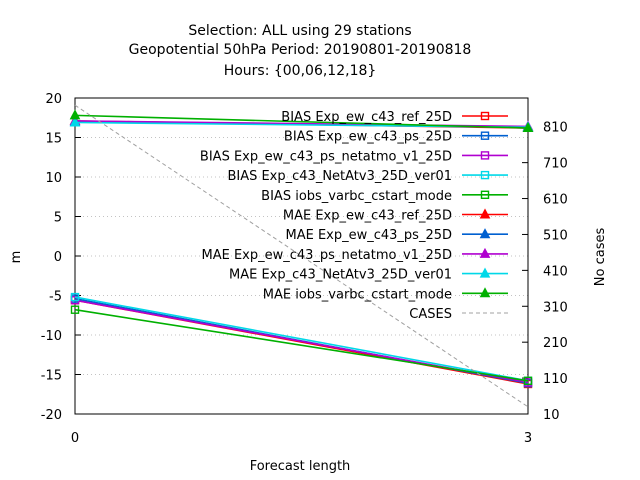 This screenshot has height=480, width=640. I want to click on y2-tick-label: 510, so click(555, 235).